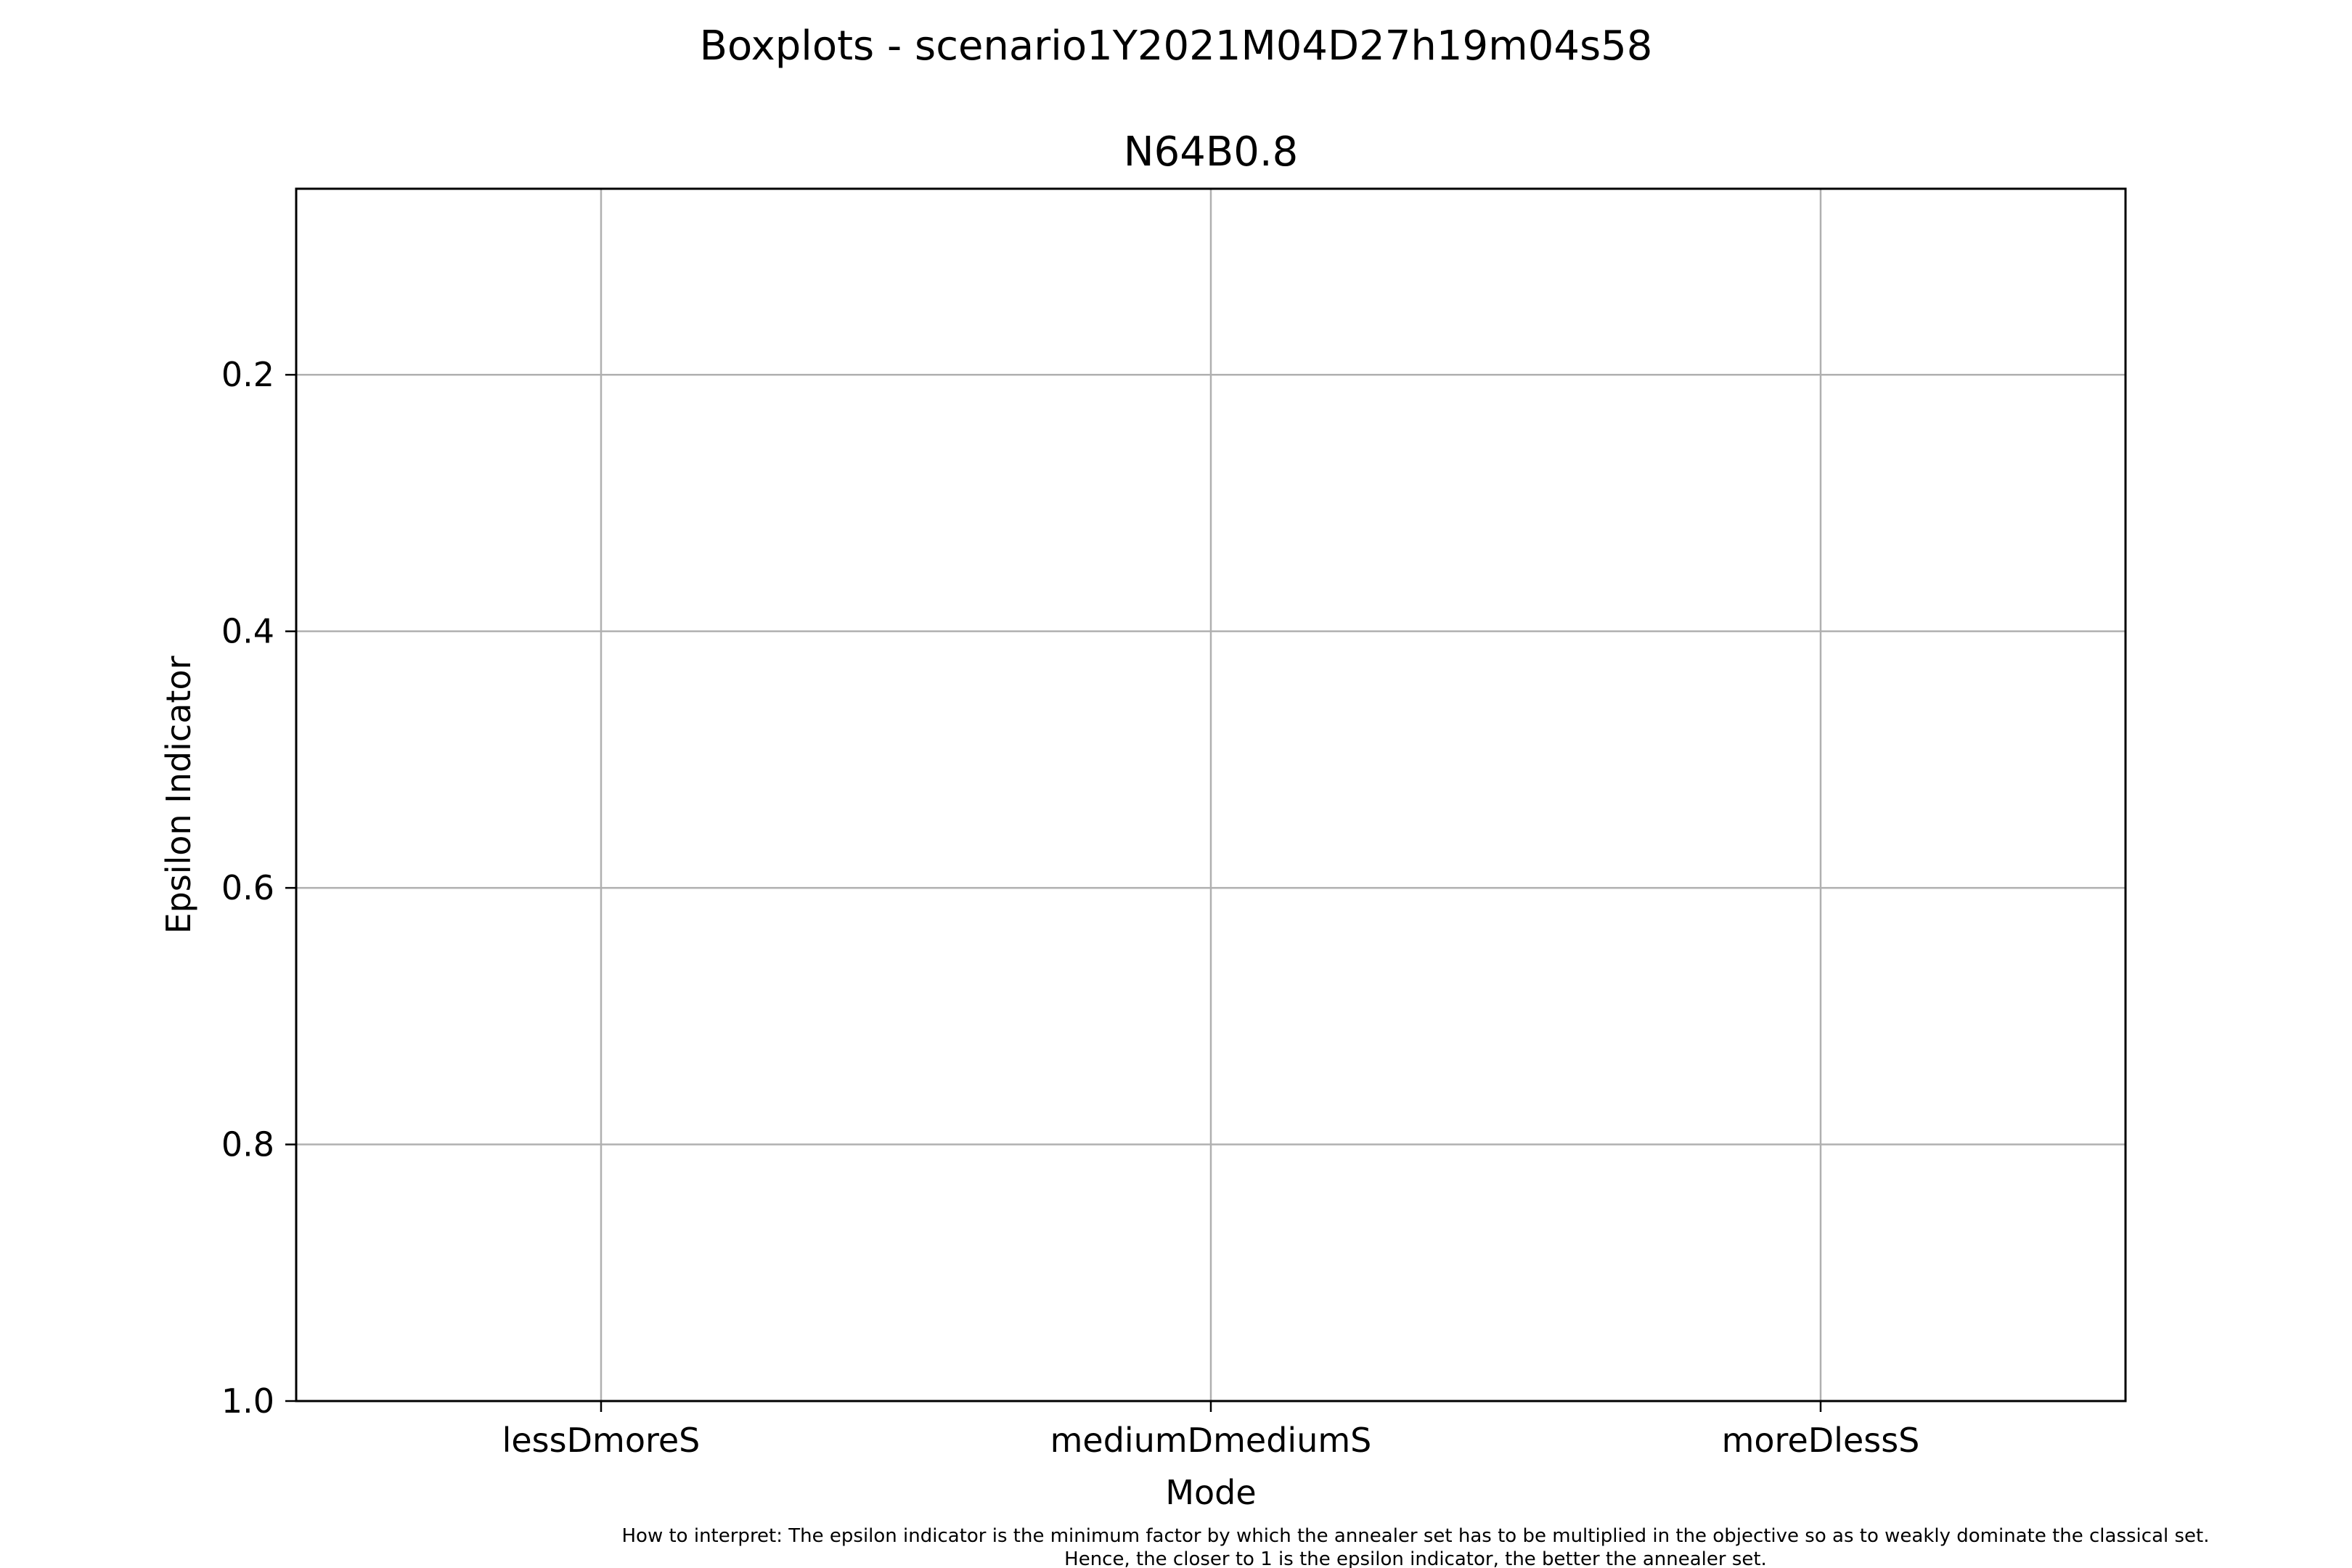 This screenshot has width=2352, height=1568. What do you see at coordinates (248, 632) in the screenshot?
I see `y-tick-label: 0.4` at bounding box center [248, 632].